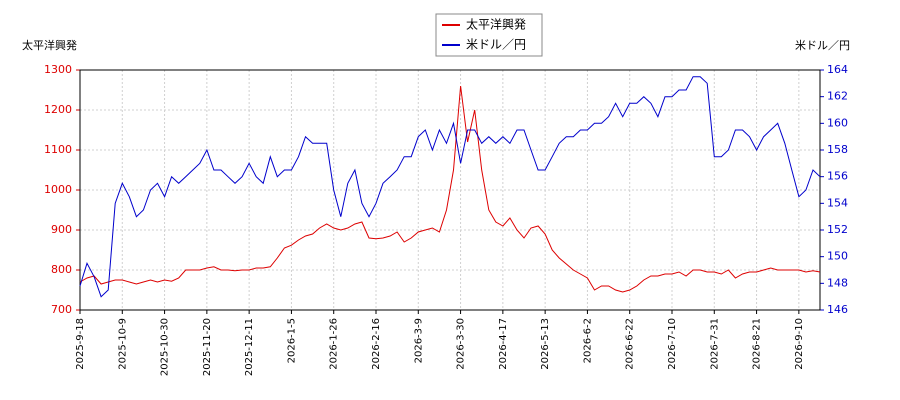 The height and width of the screenshot is (400, 900). What do you see at coordinates (58, 149) in the screenshot?
I see `y-tick-label: 1100` at bounding box center [58, 149].